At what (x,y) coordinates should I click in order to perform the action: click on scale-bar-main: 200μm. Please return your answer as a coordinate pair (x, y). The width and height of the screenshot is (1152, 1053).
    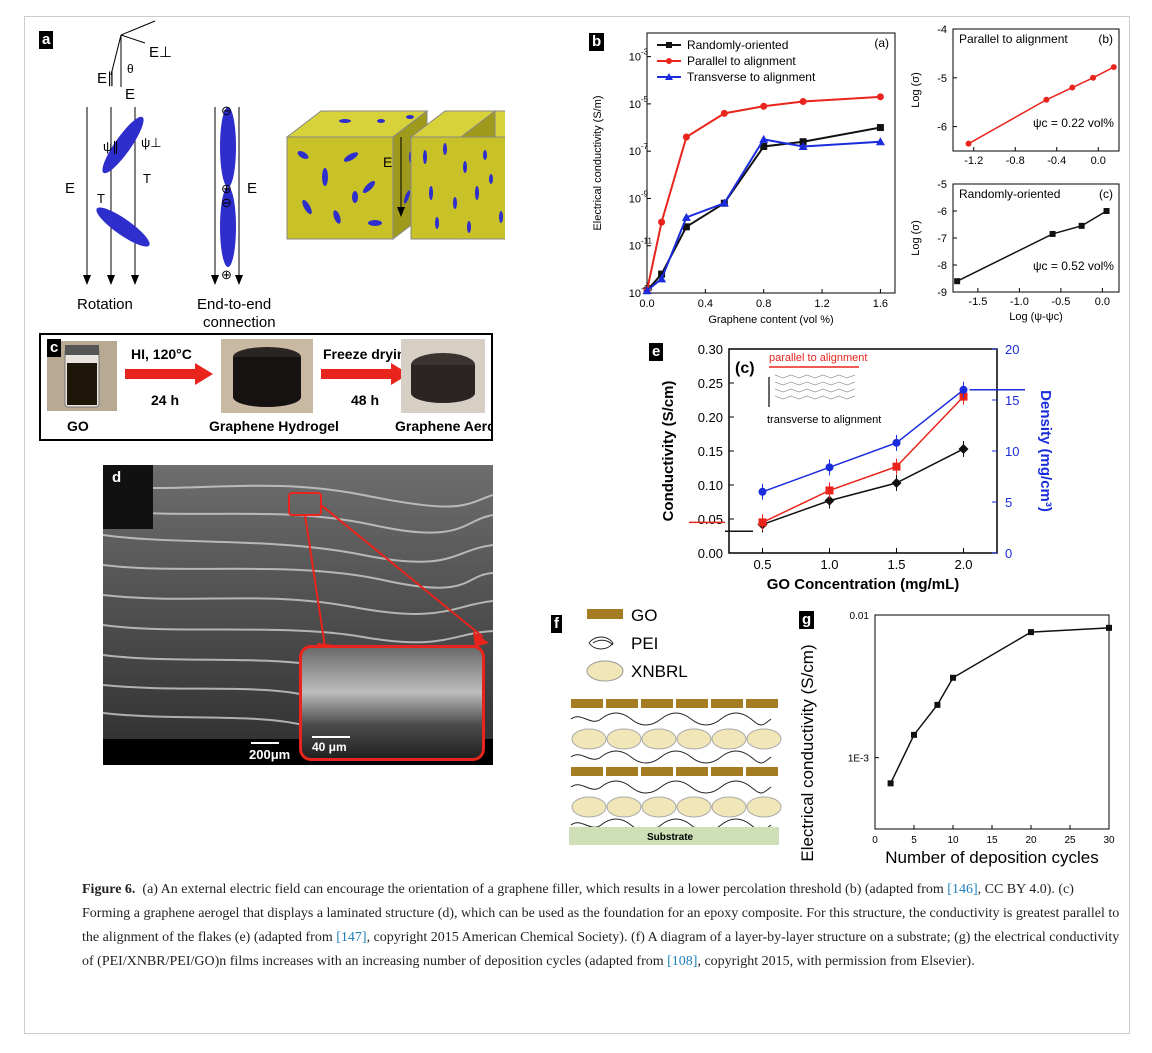
    Looking at the image, I should click on (270, 754).